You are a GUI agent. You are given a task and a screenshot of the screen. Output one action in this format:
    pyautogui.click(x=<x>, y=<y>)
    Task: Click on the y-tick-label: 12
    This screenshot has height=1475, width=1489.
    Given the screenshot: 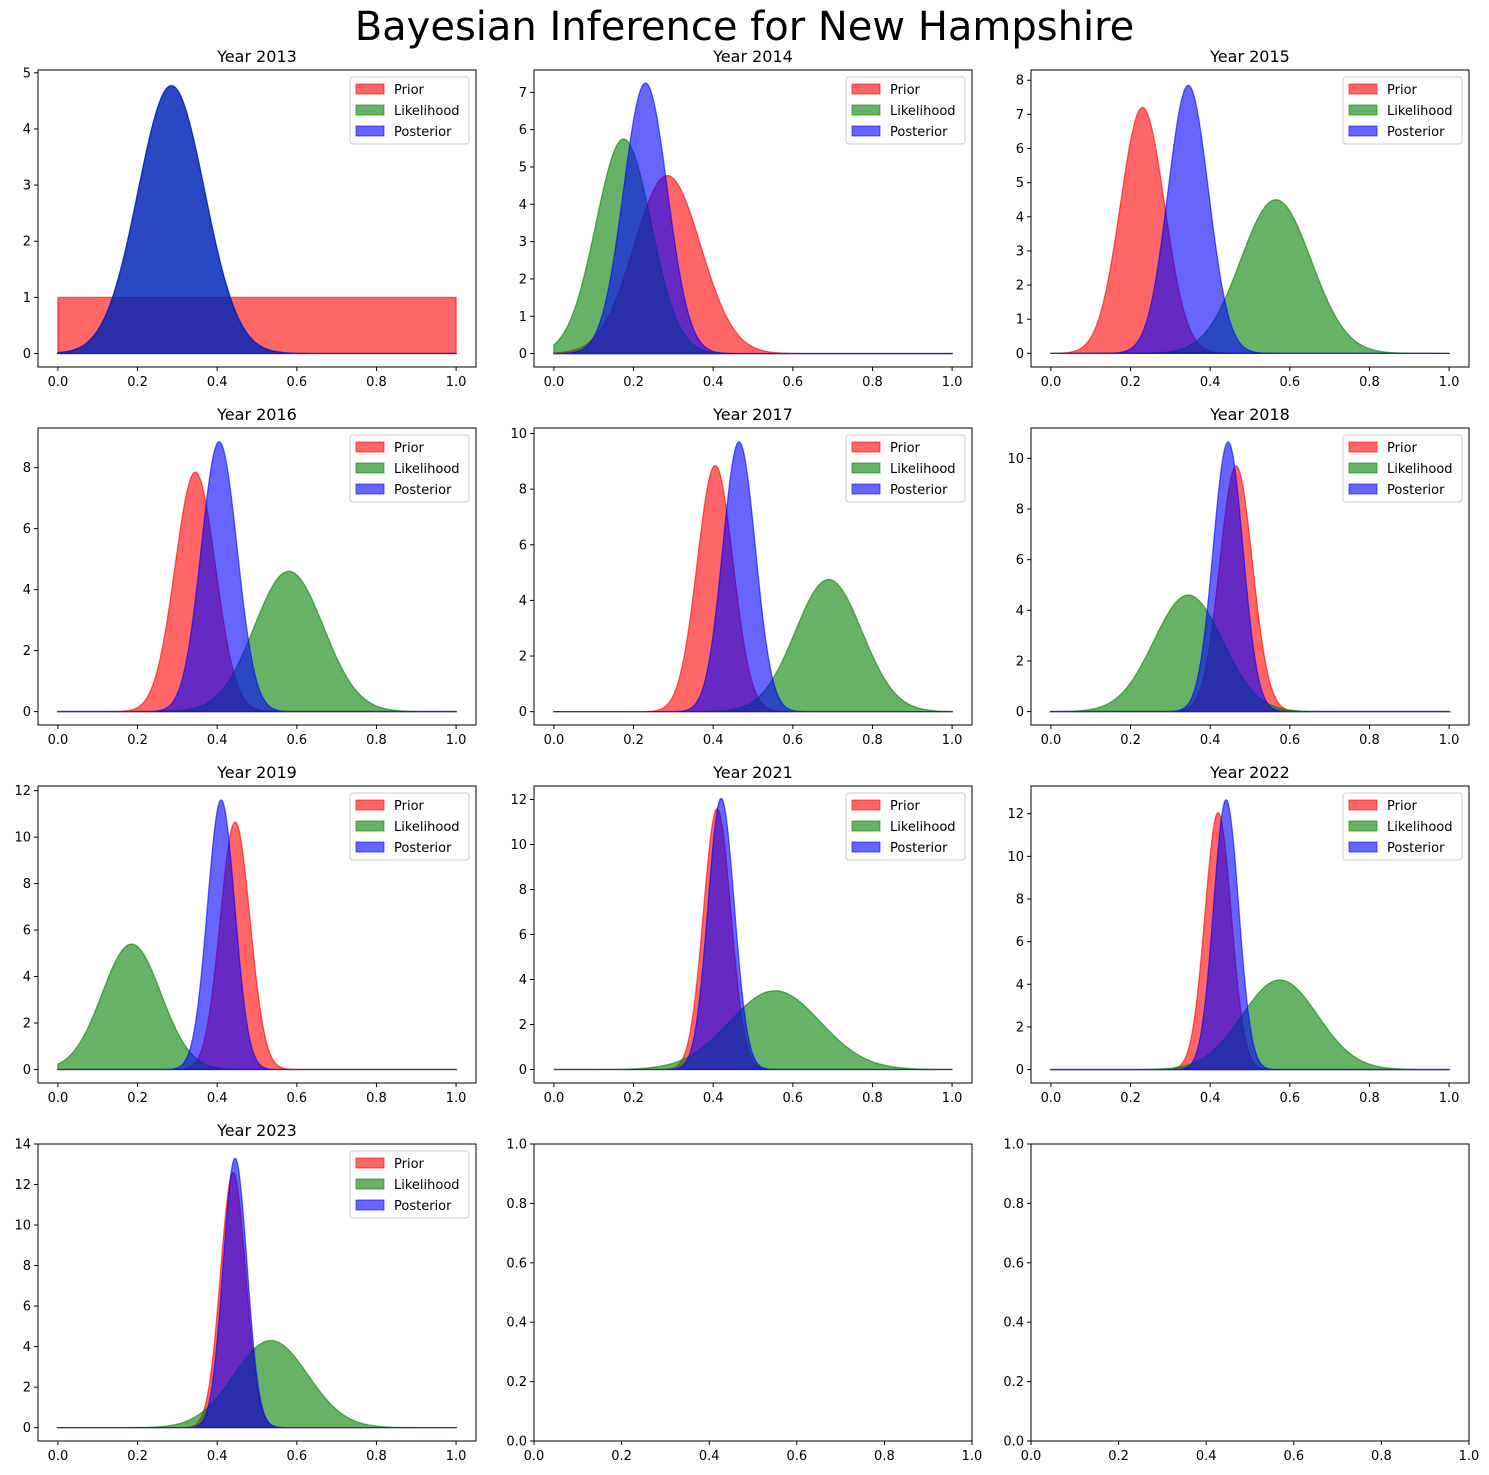 What is the action you would take?
    pyautogui.click(x=22, y=1185)
    